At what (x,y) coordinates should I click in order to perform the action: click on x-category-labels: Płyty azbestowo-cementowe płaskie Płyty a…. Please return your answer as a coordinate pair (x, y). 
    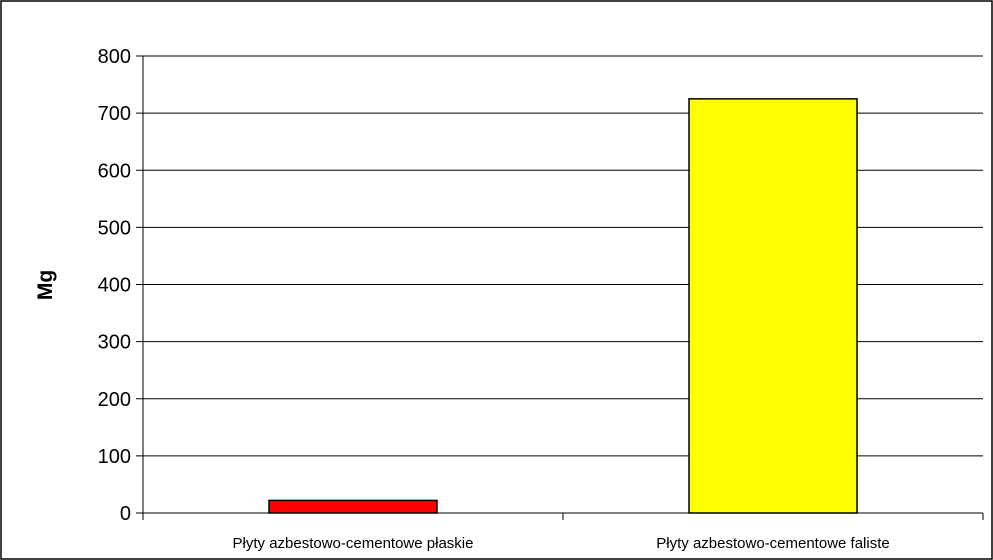
    Looking at the image, I should click on (561, 543).